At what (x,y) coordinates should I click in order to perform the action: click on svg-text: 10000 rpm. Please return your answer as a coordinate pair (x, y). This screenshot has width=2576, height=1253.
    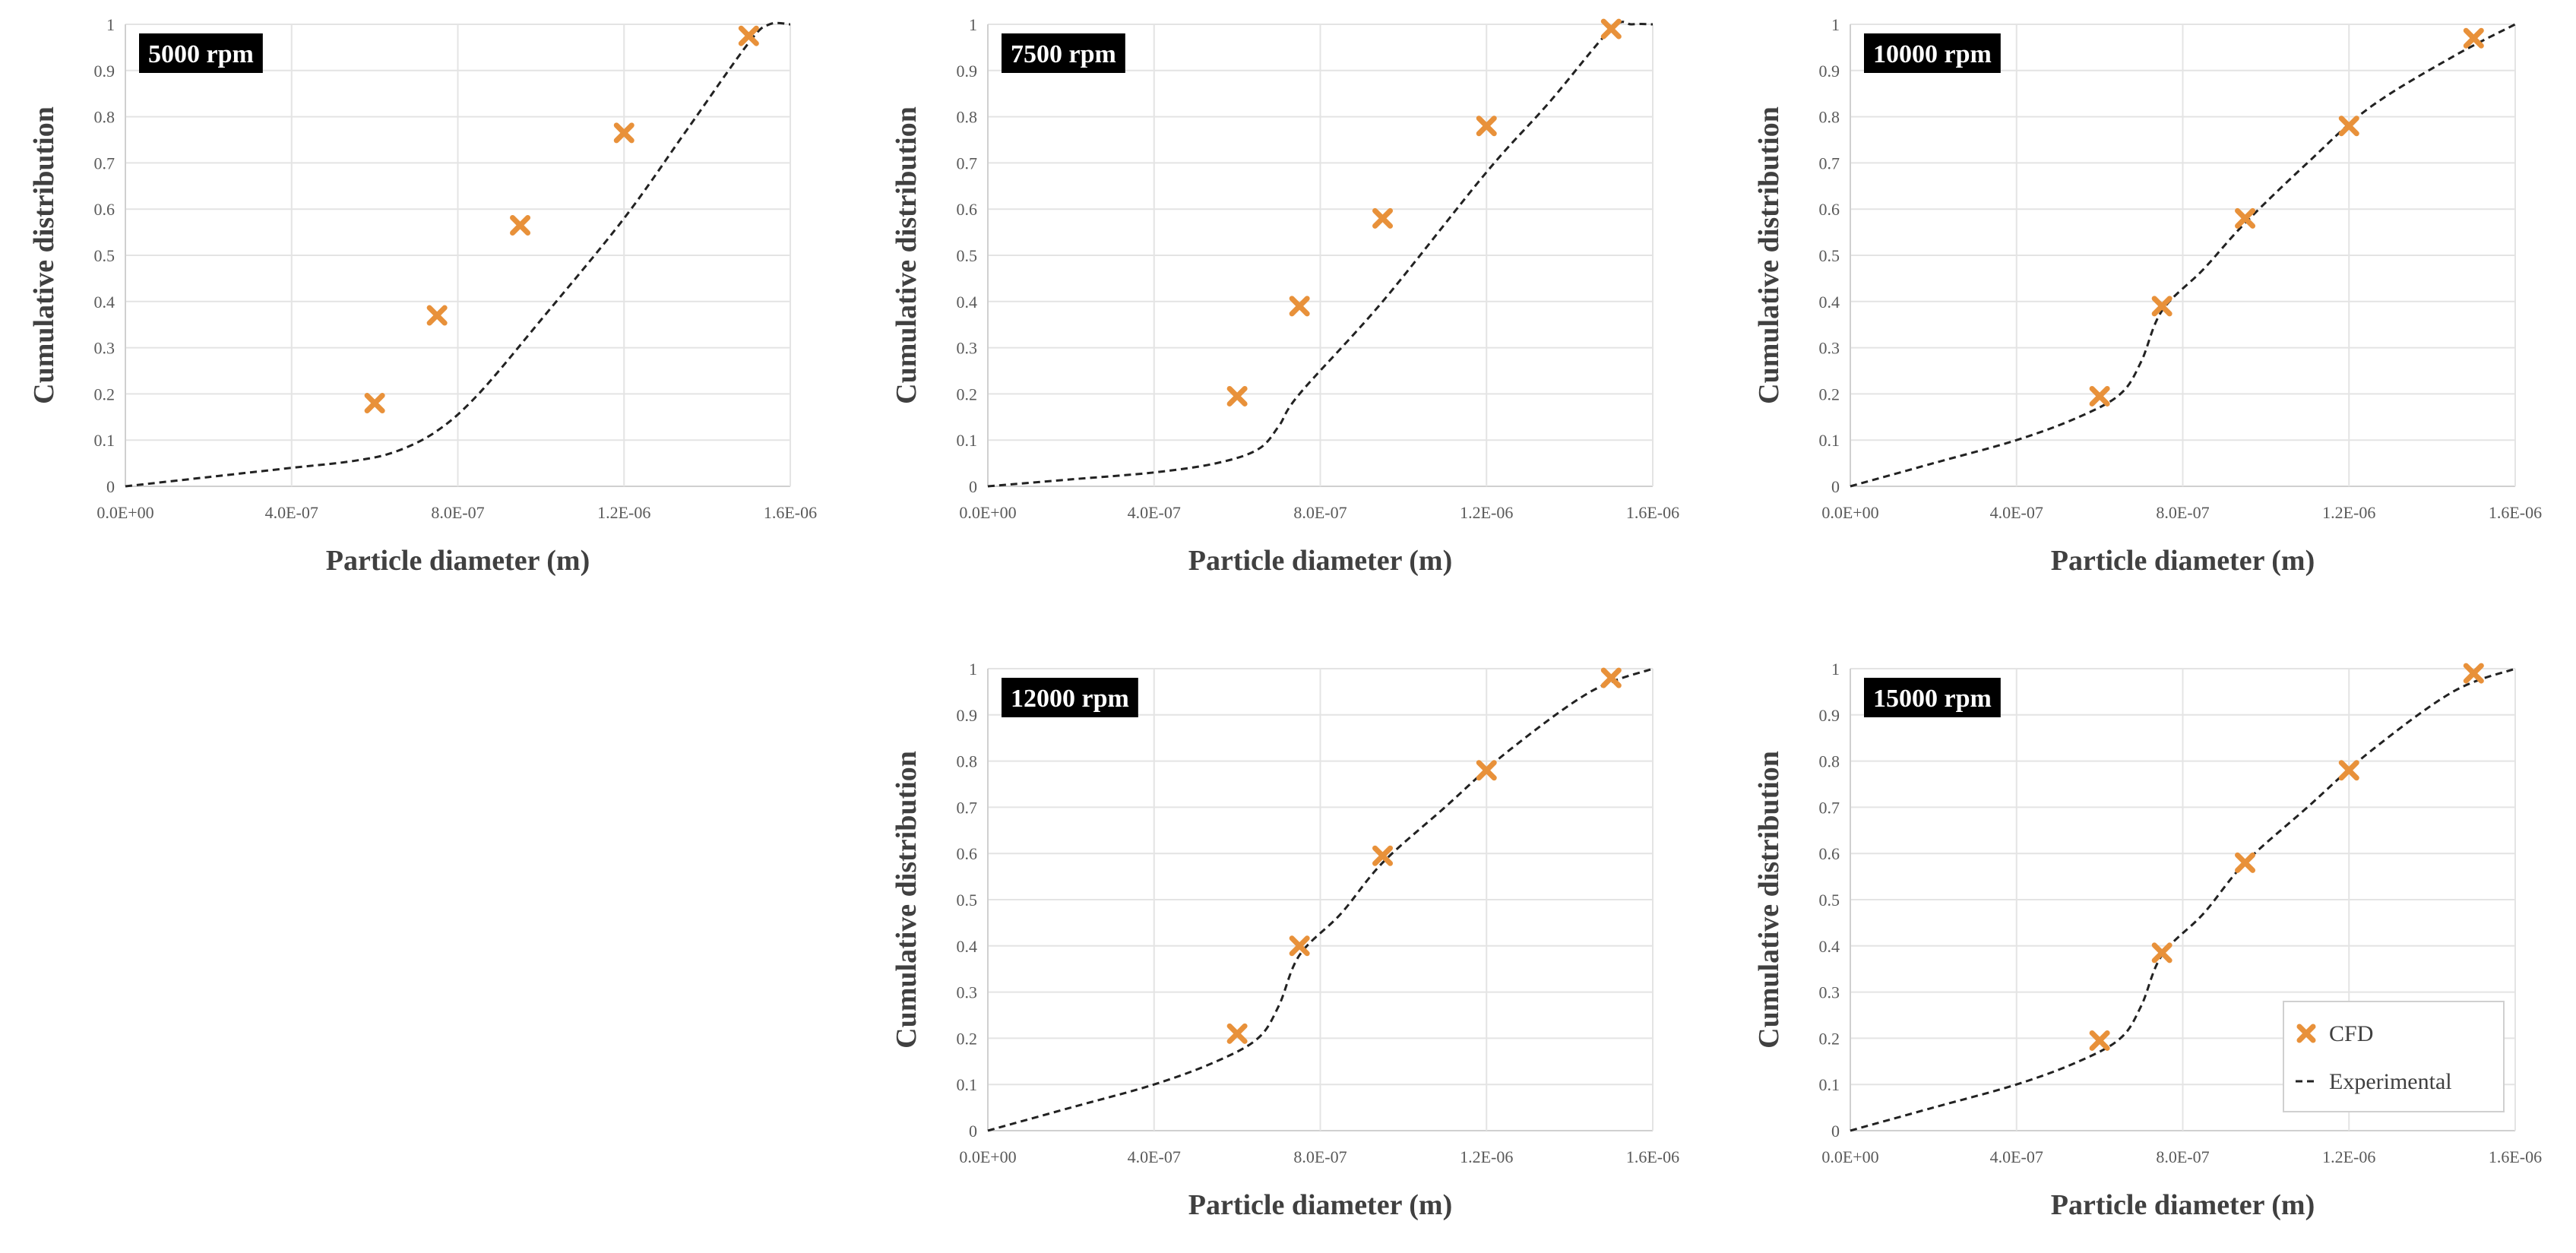
    Looking at the image, I should click on (1933, 54).